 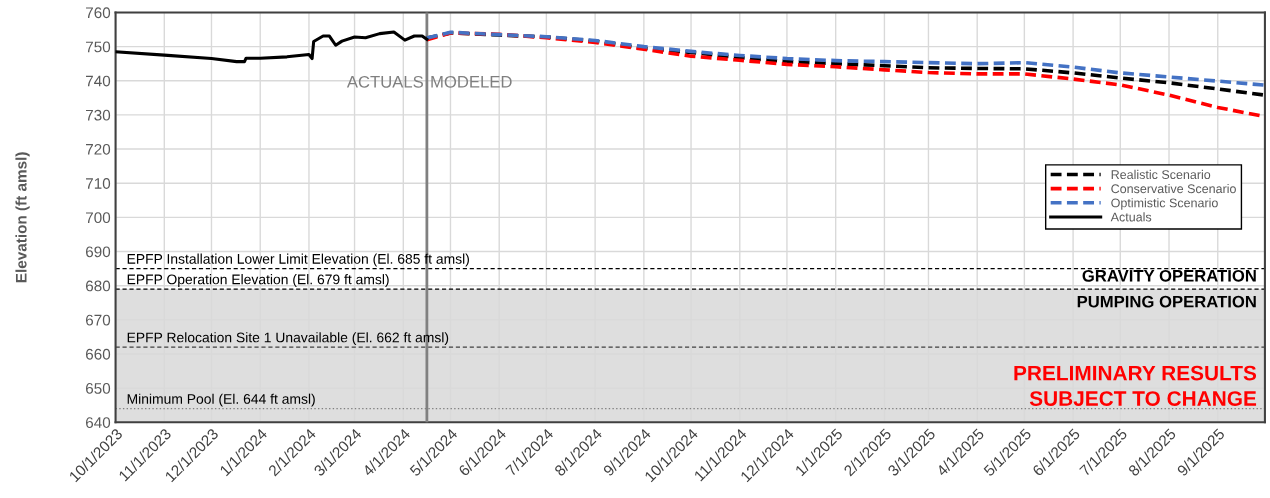 I want to click on annotation: GRAVITY OPERATION, so click(x=1169, y=275).